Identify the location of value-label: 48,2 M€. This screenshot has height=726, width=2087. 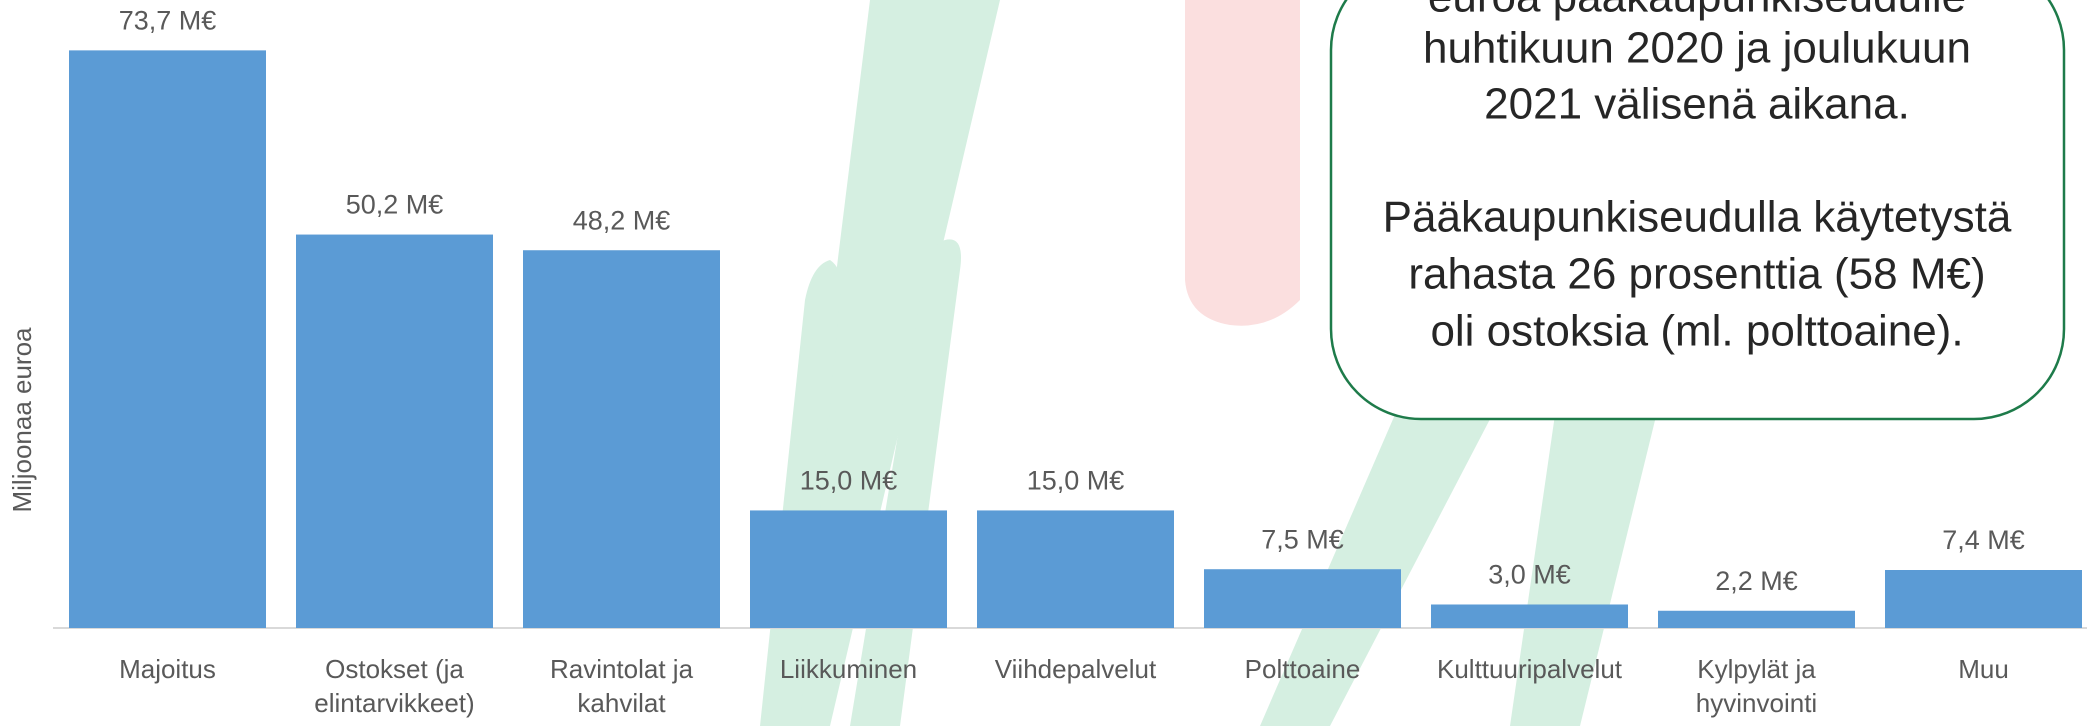
(622, 220).